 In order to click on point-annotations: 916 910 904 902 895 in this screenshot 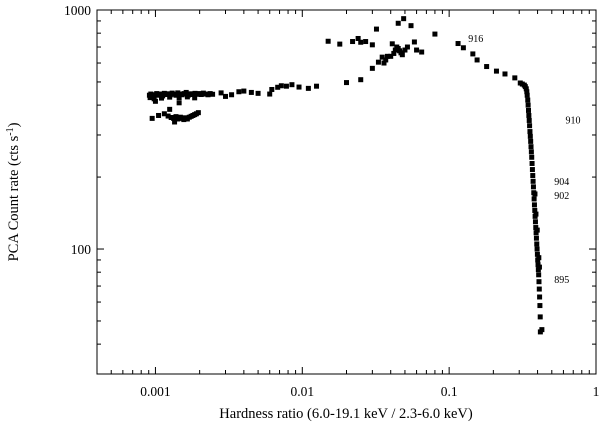, I will do `click(524, 160)`.